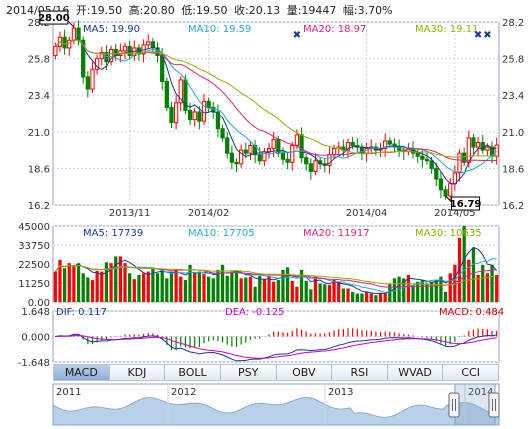 This screenshot has width=528, height=429. I want to click on price-ma-label: MA5: 19.90, so click(111, 29).